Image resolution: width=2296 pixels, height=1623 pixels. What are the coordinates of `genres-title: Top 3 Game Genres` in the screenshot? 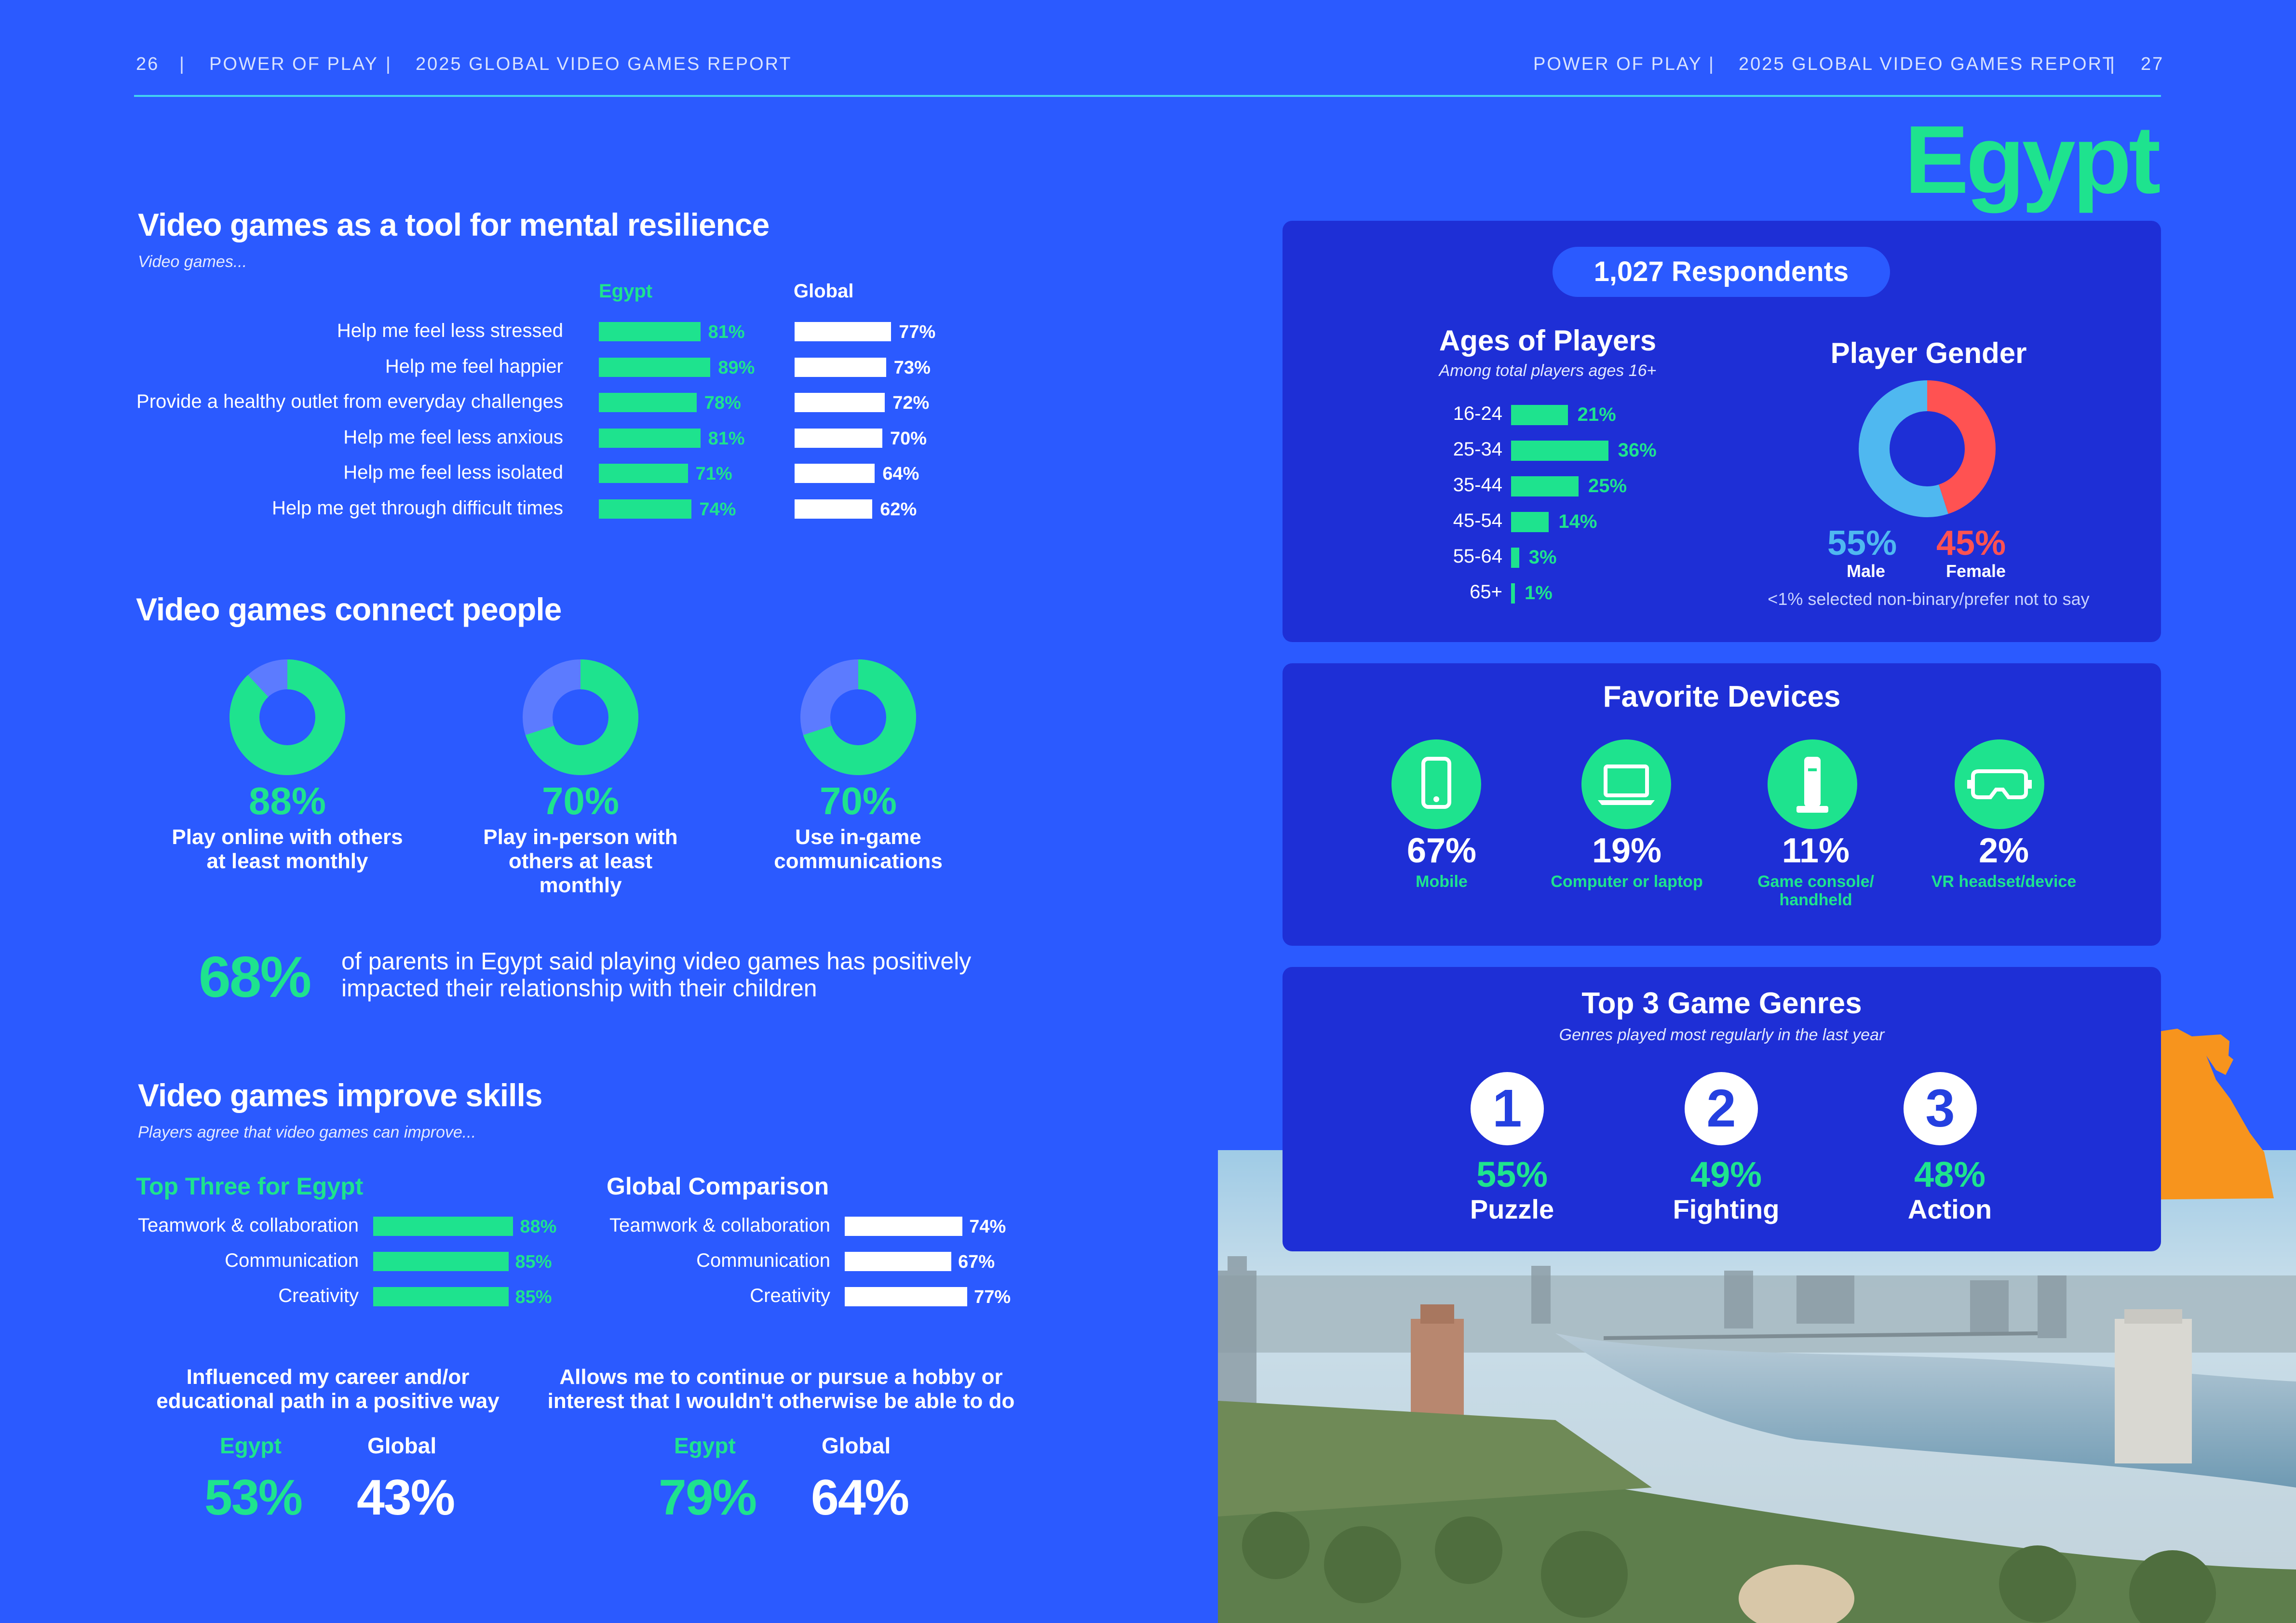 It's located at (1721, 1004).